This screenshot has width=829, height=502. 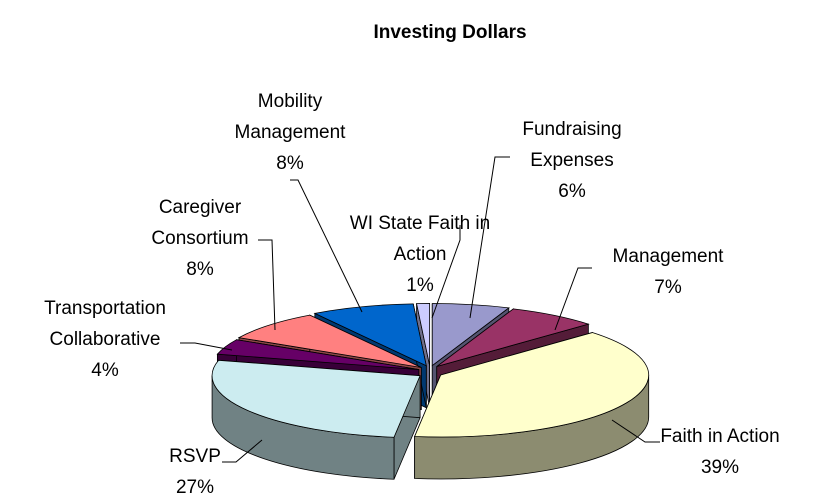 I want to click on slice-label-line: Caregiver, so click(x=200, y=207).